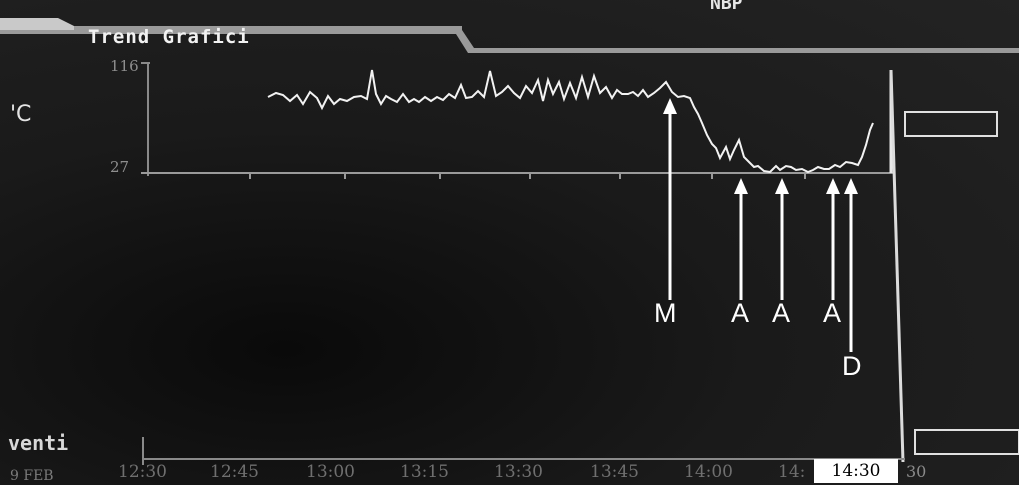 The width and height of the screenshot is (1019, 485). What do you see at coordinates (518, 472) in the screenshot?
I see `x-tick: 13:30` at bounding box center [518, 472].